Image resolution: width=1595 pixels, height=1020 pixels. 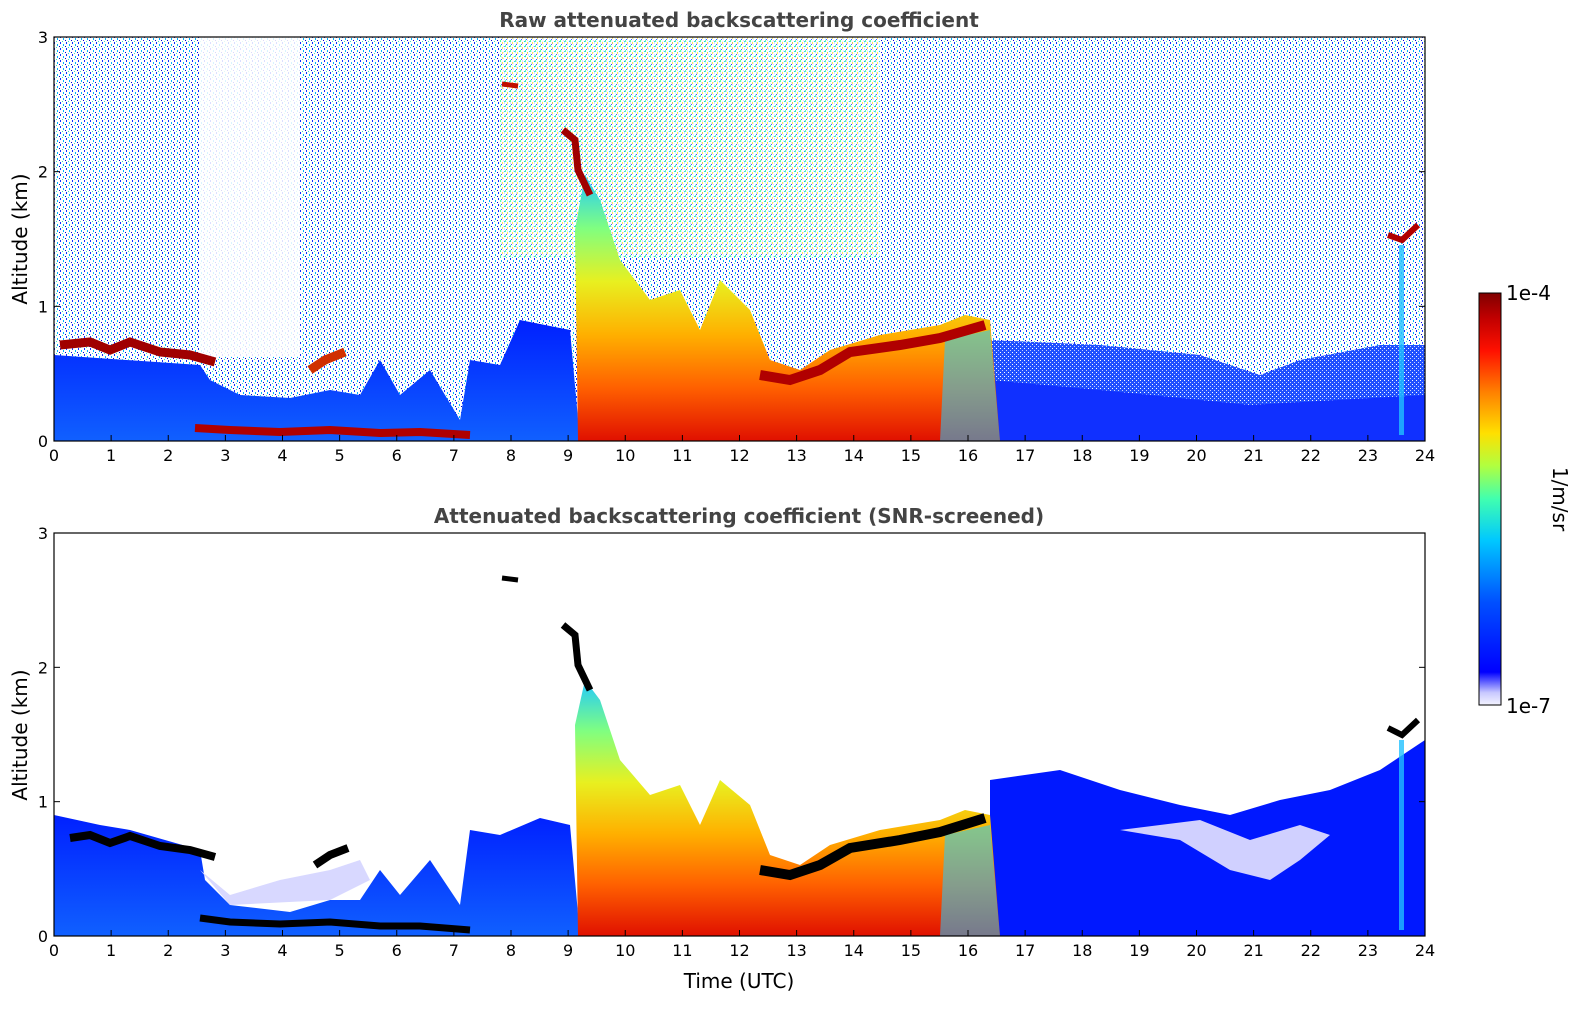 I want to click on top-x-tick-label: 11, so click(x=682, y=455).